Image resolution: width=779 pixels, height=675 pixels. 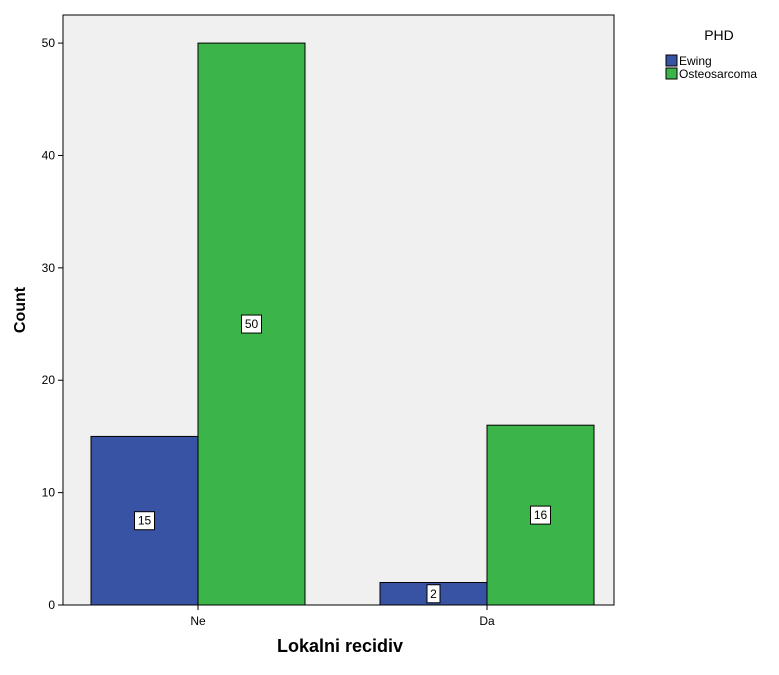 I want to click on data-label-osteosarcoma-ne: 50, so click(x=252, y=324).